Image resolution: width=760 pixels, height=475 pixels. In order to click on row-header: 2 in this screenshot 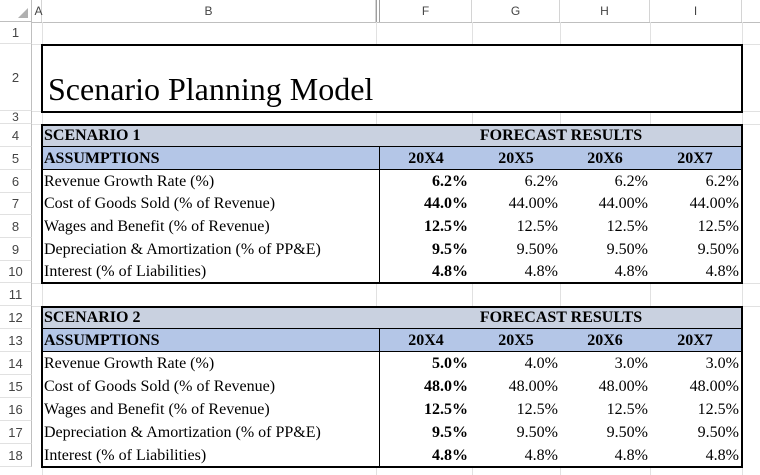, I will do `click(16, 77)`.